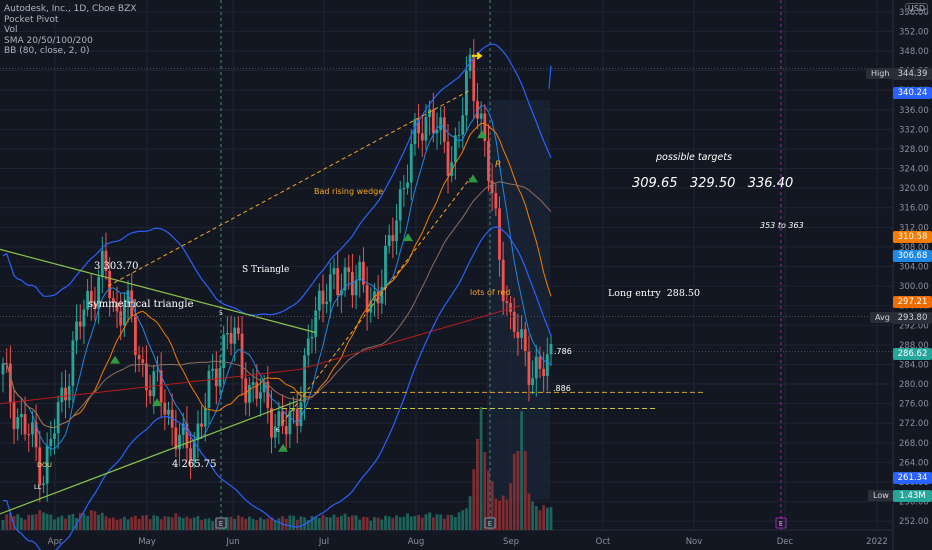 Image resolution: width=932 pixels, height=550 pixels. I want to click on price-tag-last: 286.62, so click(912, 354).